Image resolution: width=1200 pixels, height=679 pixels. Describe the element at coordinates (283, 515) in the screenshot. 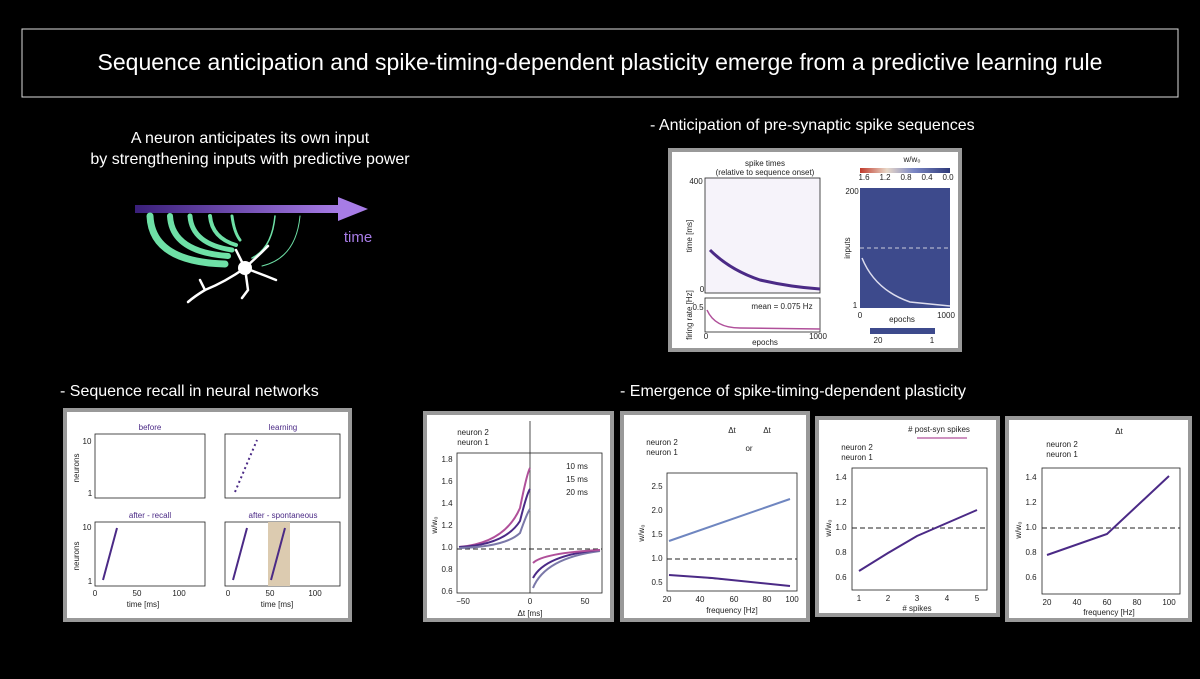

I see `figure-label: after - spontaneous` at that location.